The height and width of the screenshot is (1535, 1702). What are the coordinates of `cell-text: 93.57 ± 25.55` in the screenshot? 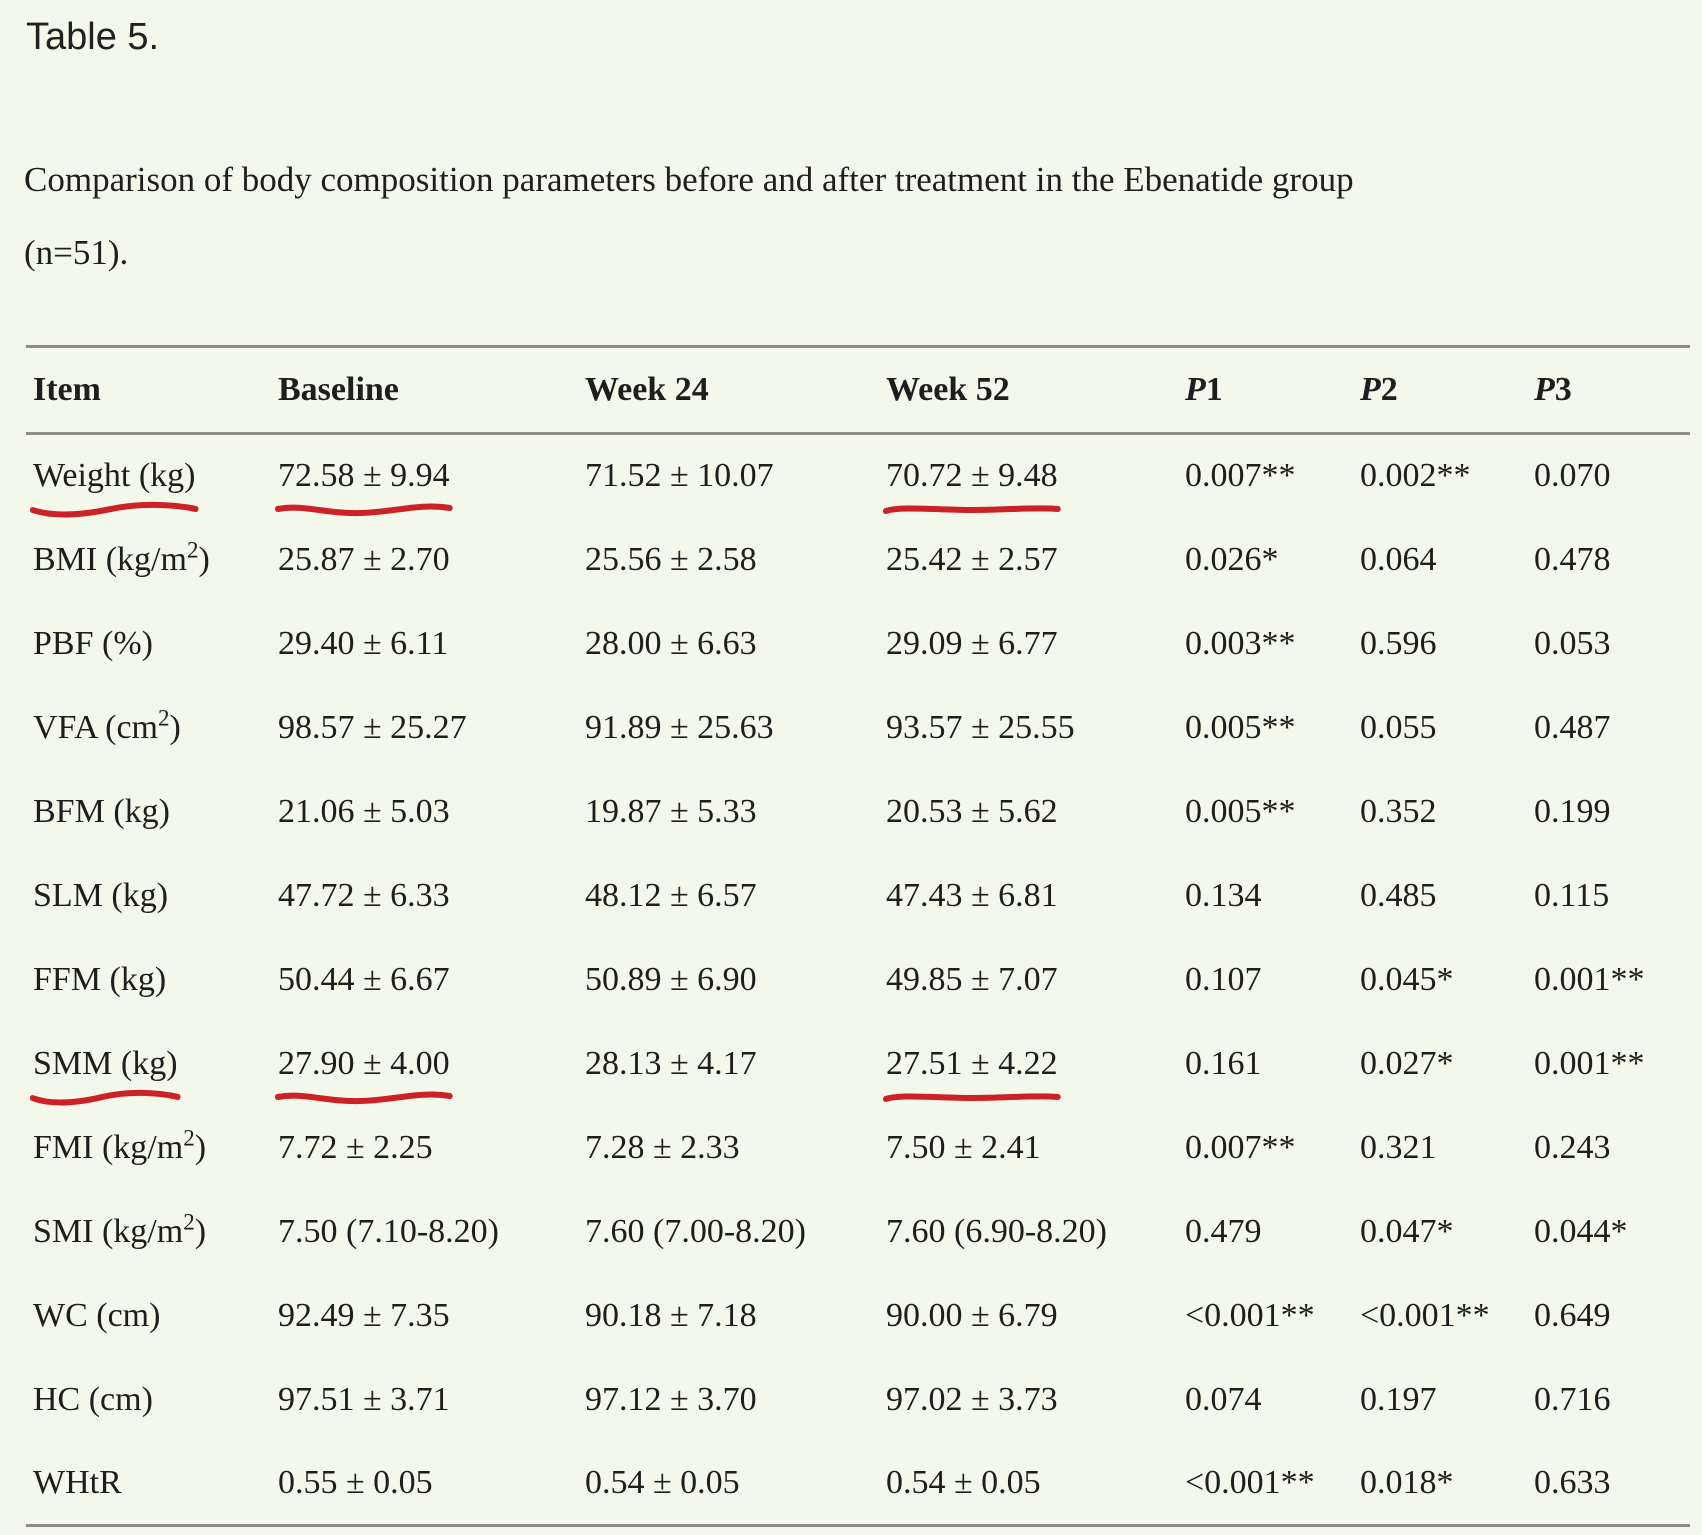 It's located at (980, 727).